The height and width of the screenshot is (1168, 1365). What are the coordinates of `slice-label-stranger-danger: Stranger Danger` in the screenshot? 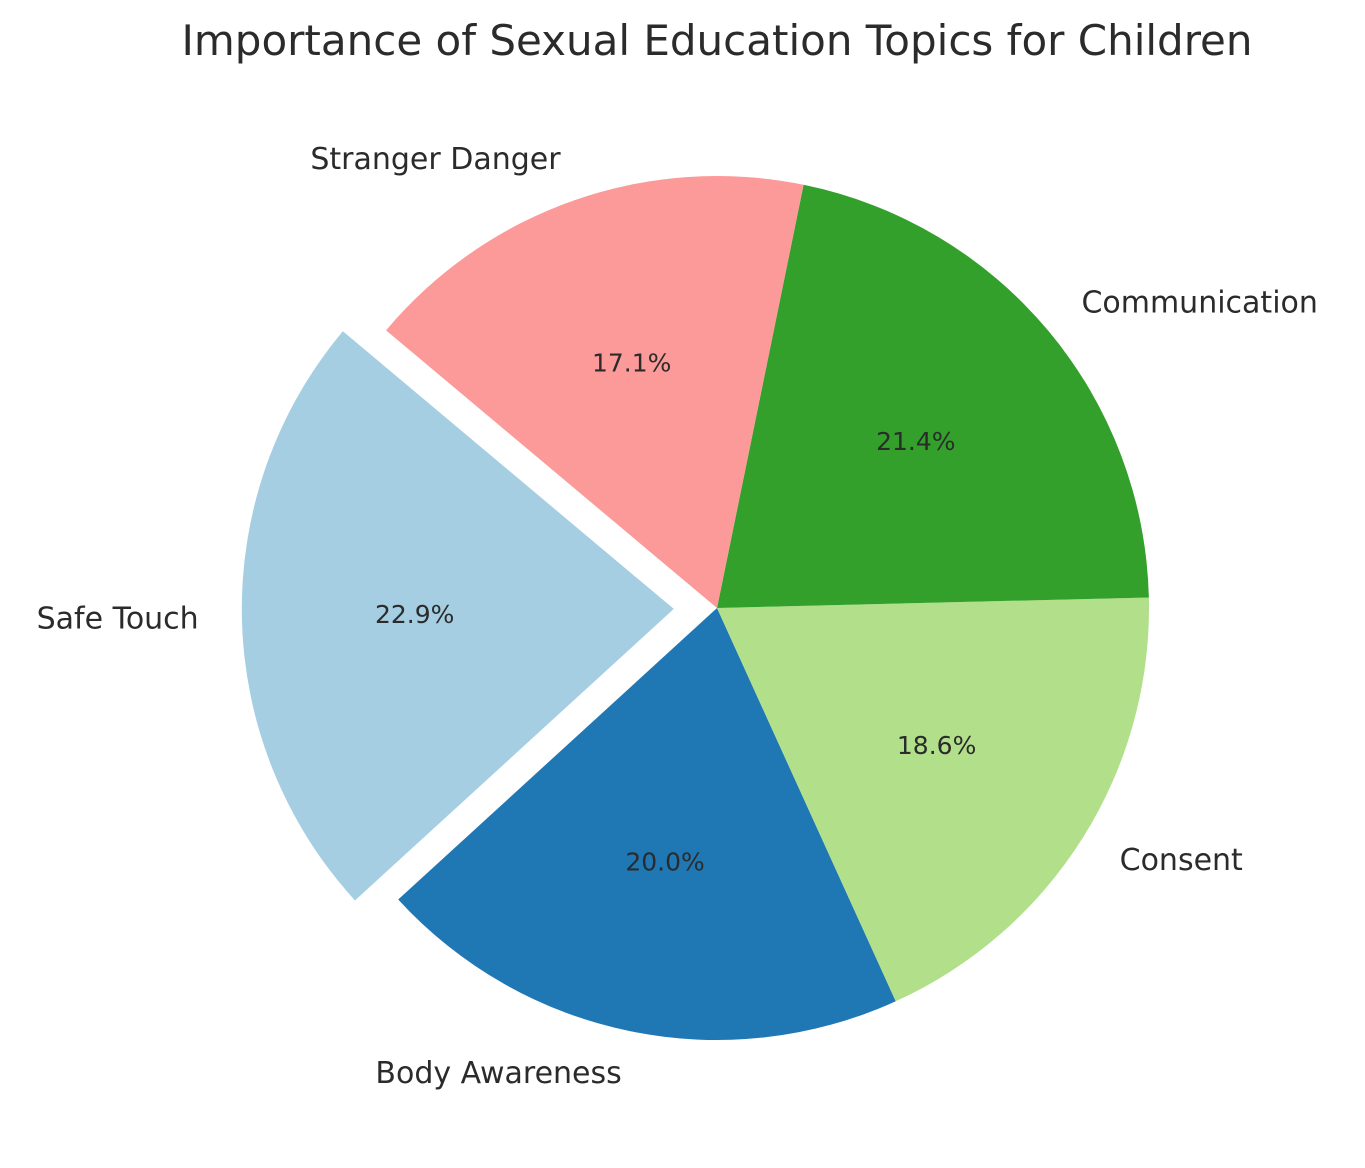 It's located at (435, 159).